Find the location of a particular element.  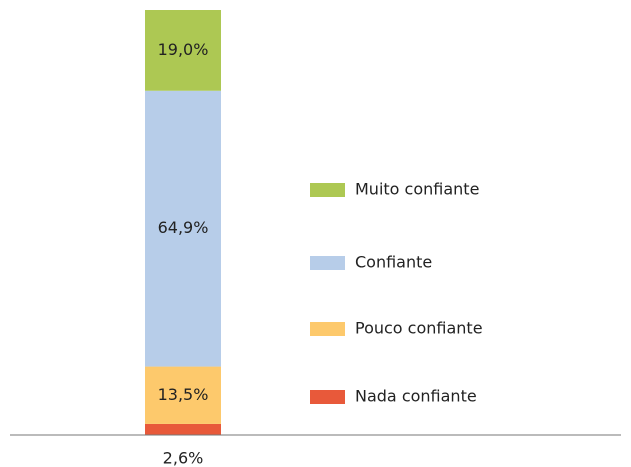

value-label: 19,0% is located at coordinates (183, 49).